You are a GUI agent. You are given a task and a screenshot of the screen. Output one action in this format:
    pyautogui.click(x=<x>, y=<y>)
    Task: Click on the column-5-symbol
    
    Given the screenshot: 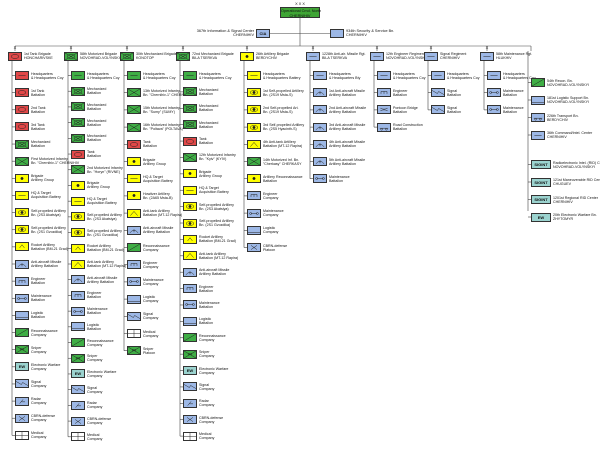 What is the action you would take?
    pyautogui.click(x=313, y=56)
    